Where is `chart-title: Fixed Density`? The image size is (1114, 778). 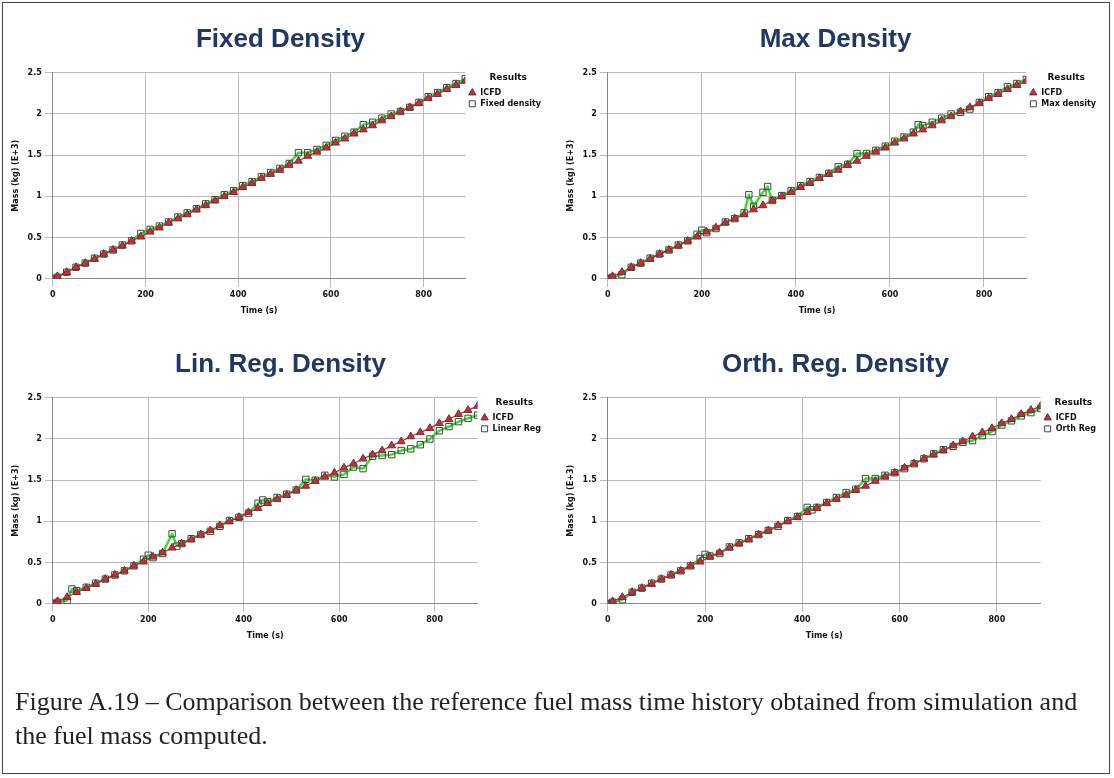
chart-title: Fixed Density is located at coordinates (280, 38).